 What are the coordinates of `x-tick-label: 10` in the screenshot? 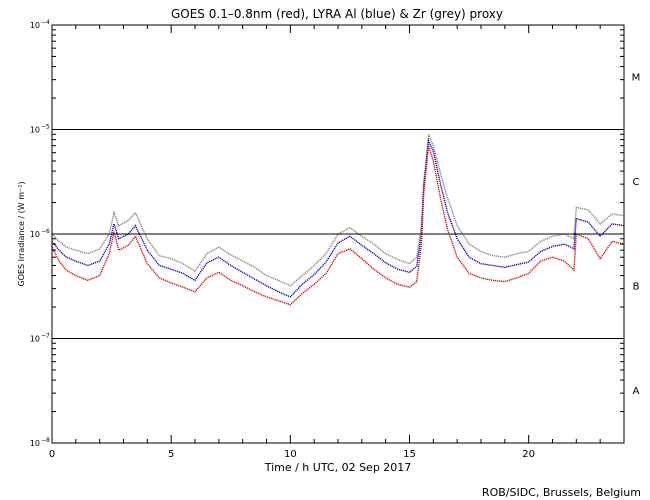 It's located at (290, 454).